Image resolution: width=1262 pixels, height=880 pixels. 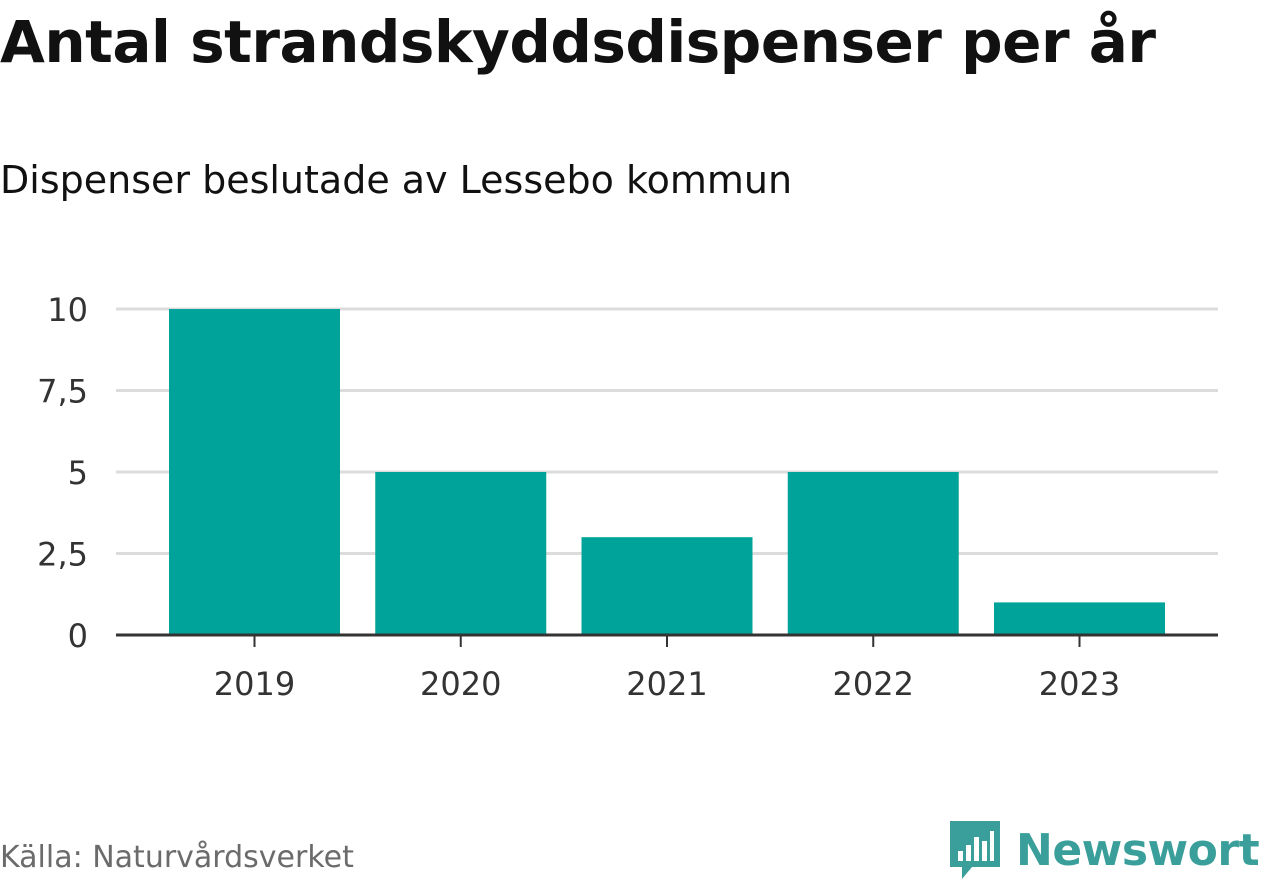 What do you see at coordinates (62, 392) in the screenshot?
I see `y-tick-label: 7,5` at bounding box center [62, 392].